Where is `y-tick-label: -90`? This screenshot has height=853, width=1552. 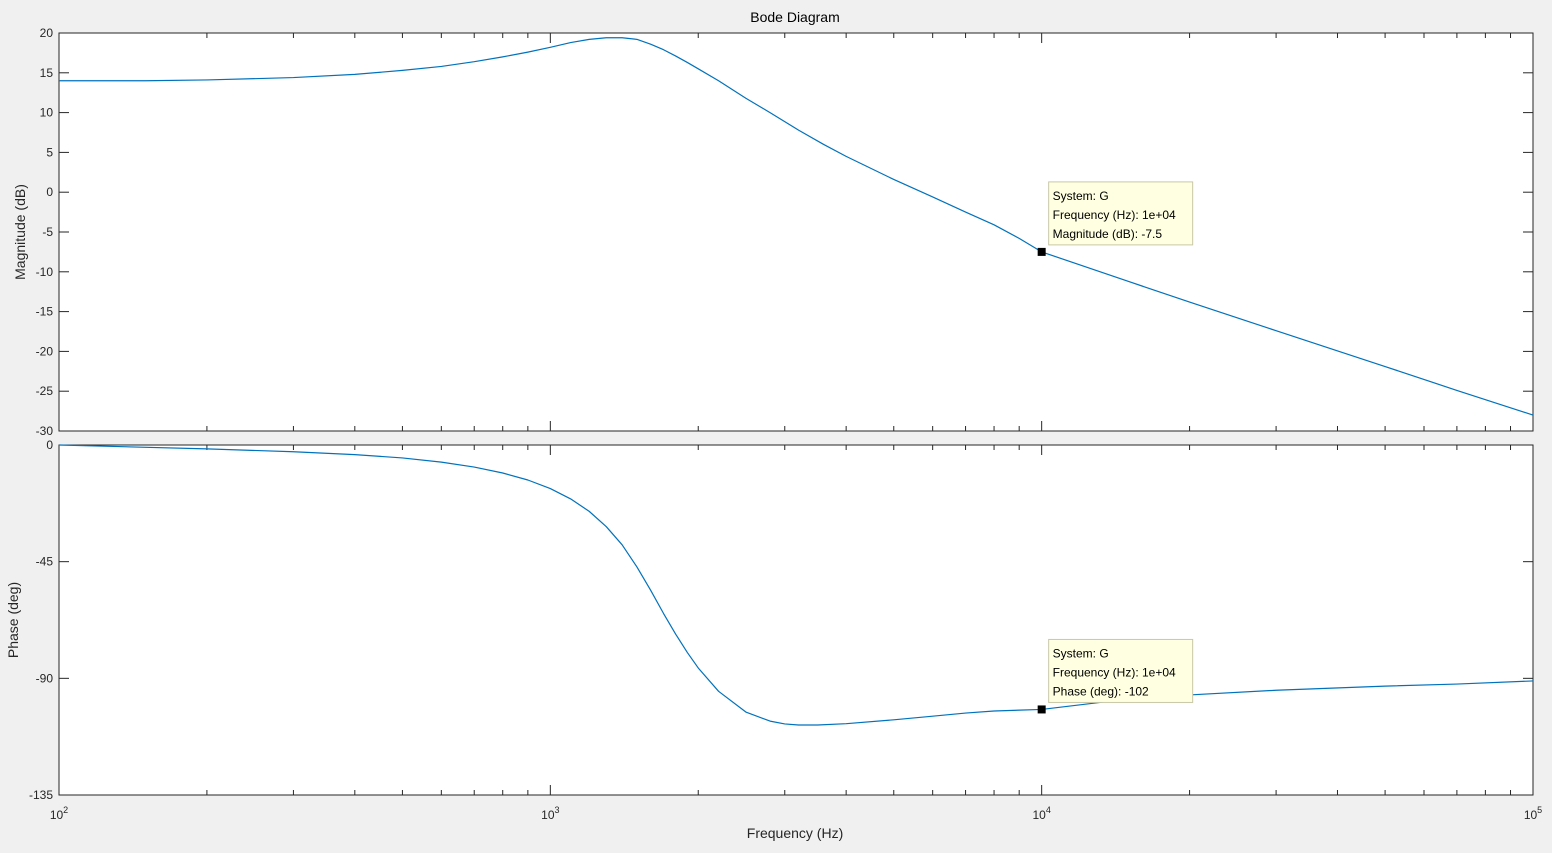
y-tick-label: -90 is located at coordinates (45, 678).